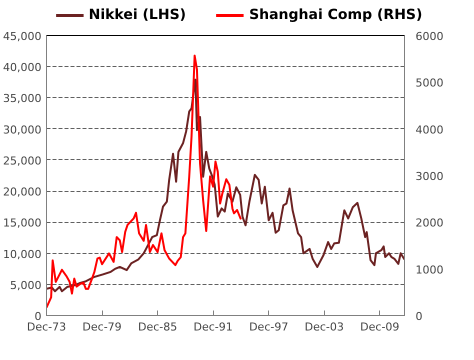 Image resolution: width=474 pixels, height=360 pixels. I want to click on x-tick-label: Dec-79, so click(102, 327).